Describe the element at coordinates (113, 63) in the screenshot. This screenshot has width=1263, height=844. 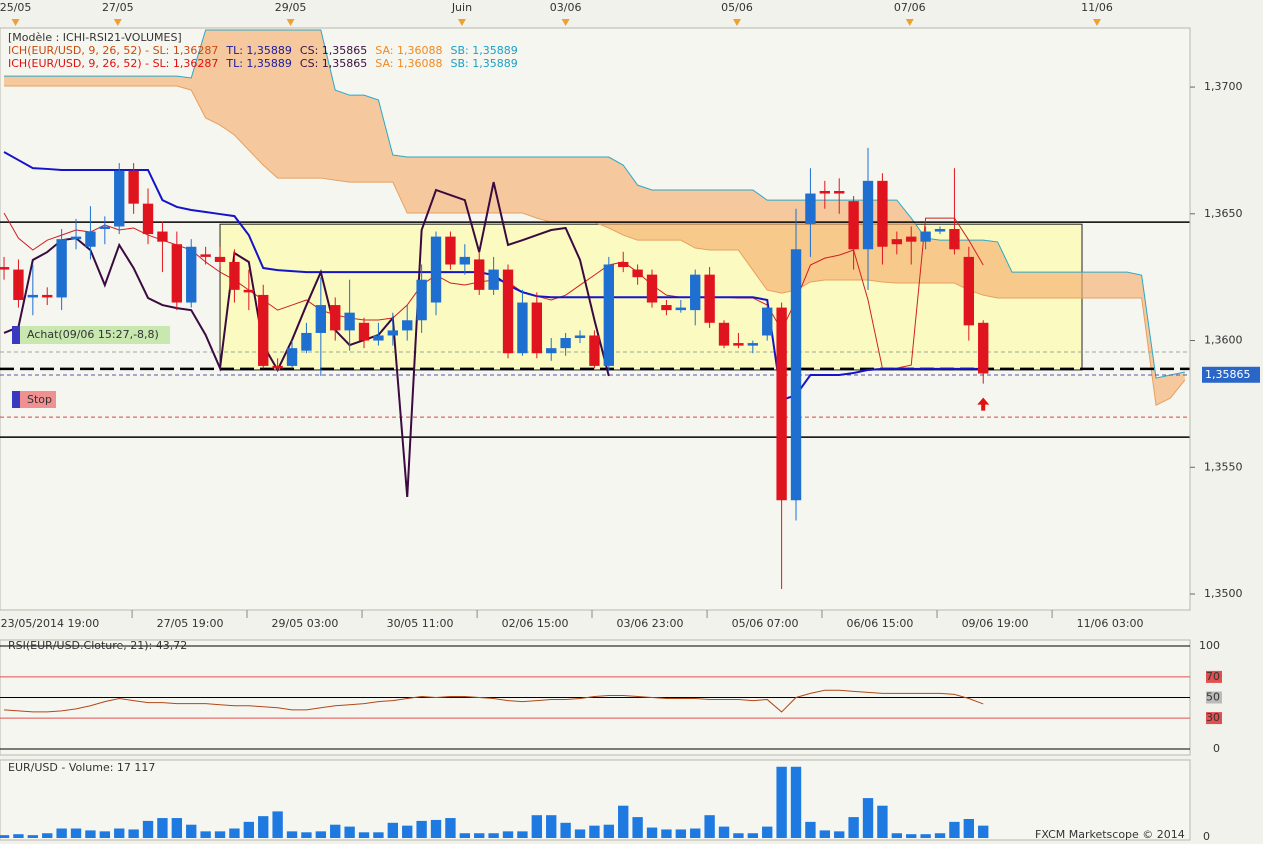
I see `legend-segment: ICH(EUR/USD, 9, 26, 52) - SL: 1,36287` at that location.